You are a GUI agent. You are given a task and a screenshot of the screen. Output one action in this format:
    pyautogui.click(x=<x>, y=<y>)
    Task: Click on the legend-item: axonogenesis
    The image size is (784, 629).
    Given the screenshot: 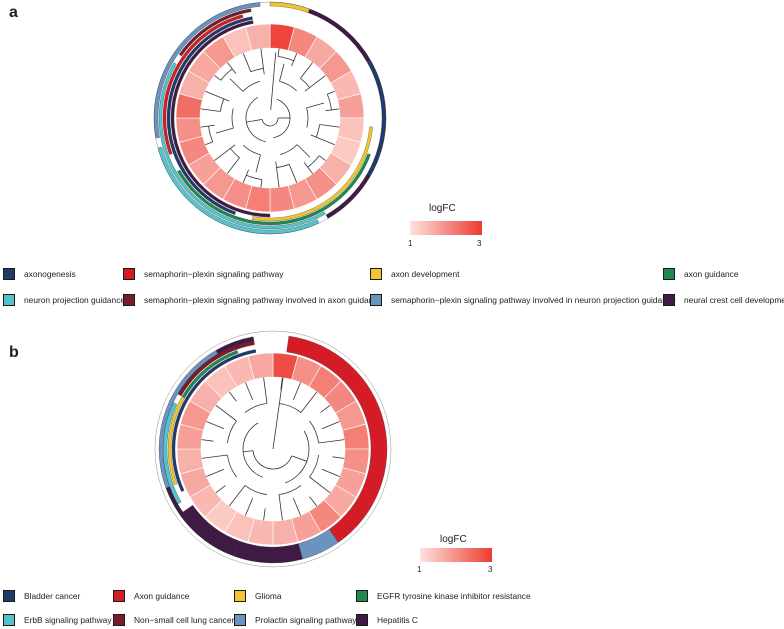 What is the action you would take?
    pyautogui.click(x=39, y=274)
    